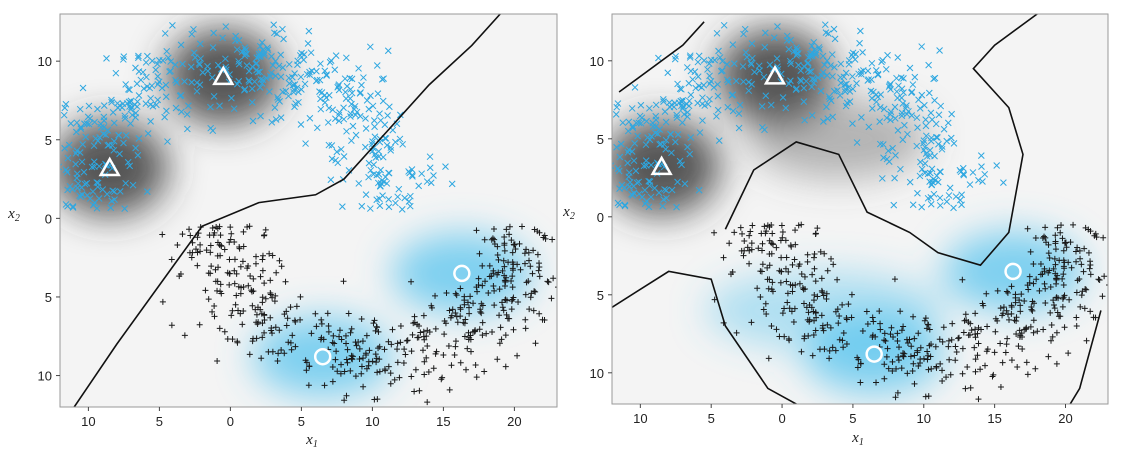  I want to click on x-tick-label: 10, so click(640, 418).